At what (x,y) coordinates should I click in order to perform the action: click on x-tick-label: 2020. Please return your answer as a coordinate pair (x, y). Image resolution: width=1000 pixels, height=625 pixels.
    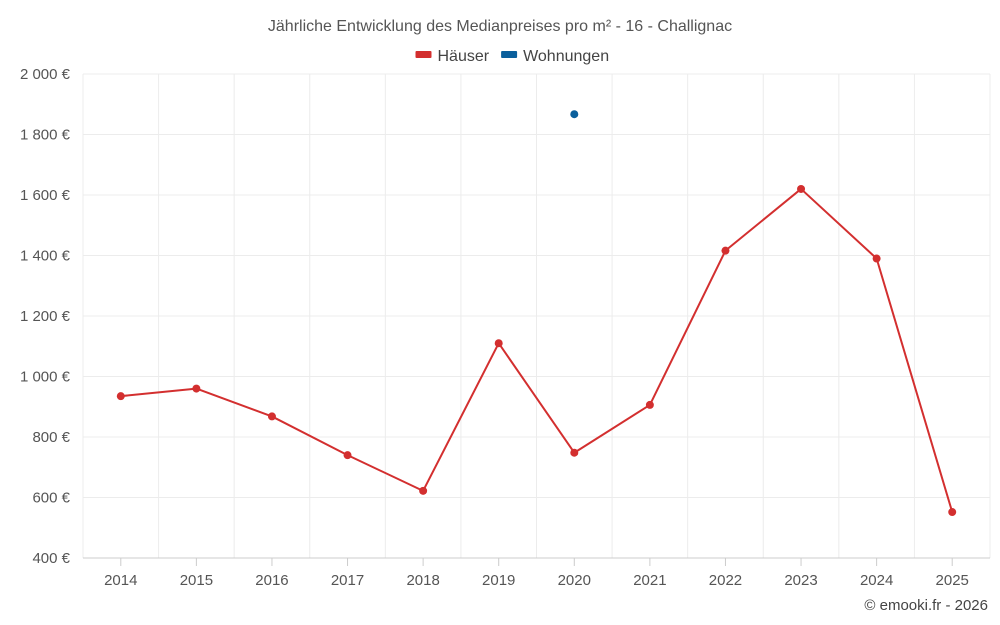
    Looking at the image, I should click on (574, 580).